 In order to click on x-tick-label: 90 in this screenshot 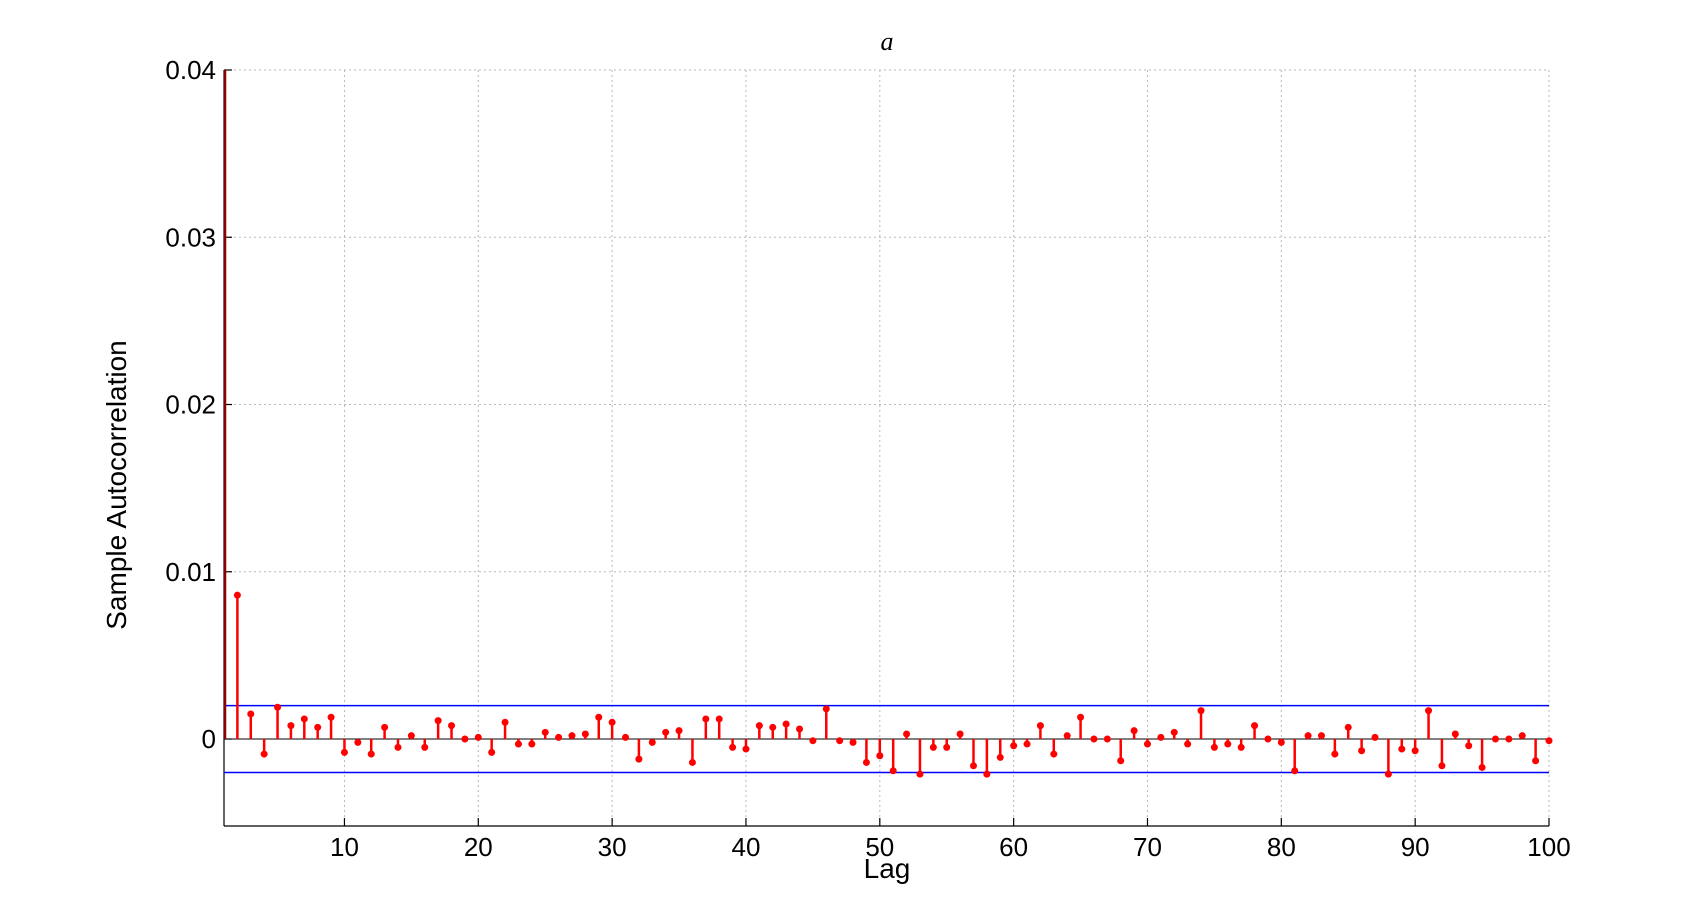, I will do `click(1415, 847)`.